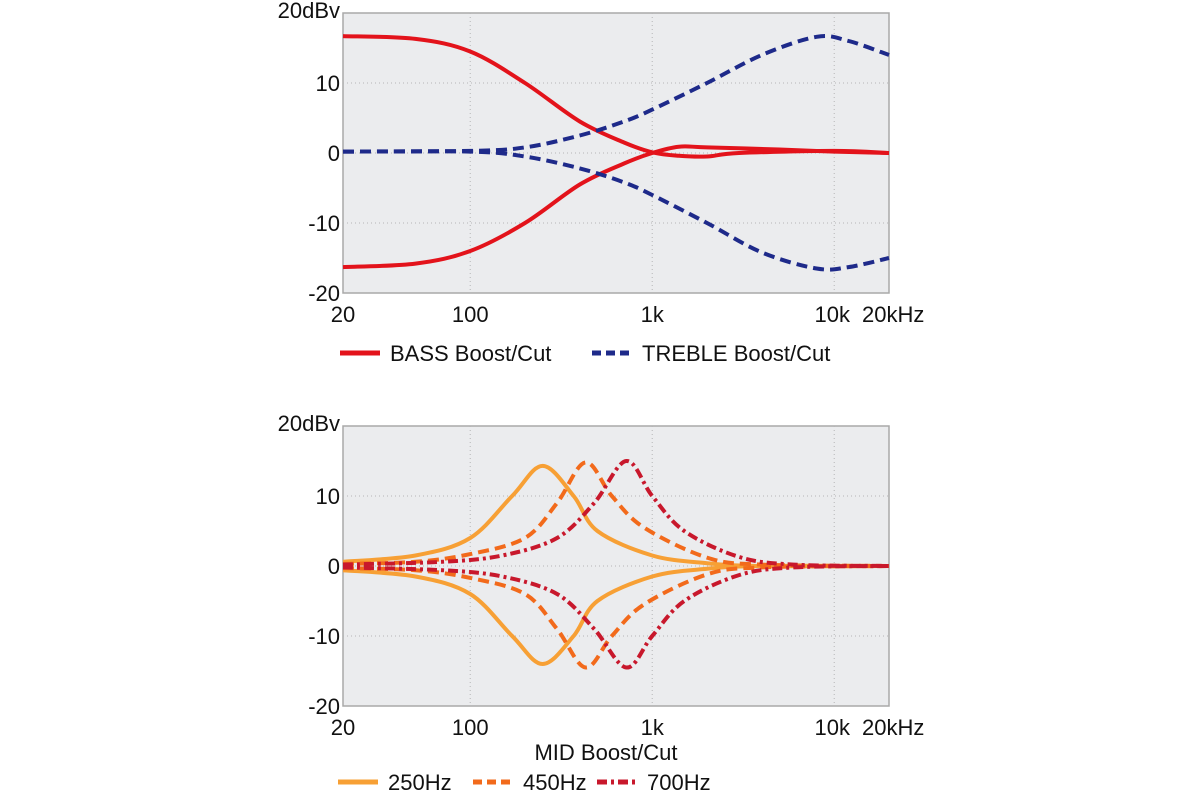  I want to click on series-line-250hz, so click(616, 615).